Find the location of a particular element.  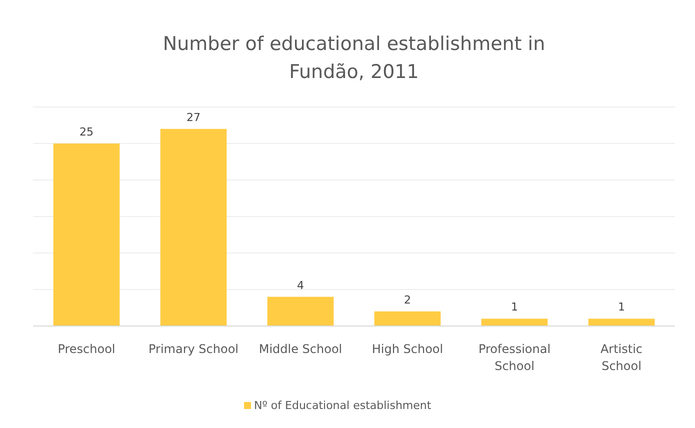

x-tick-label: Middle School is located at coordinates (300, 349).